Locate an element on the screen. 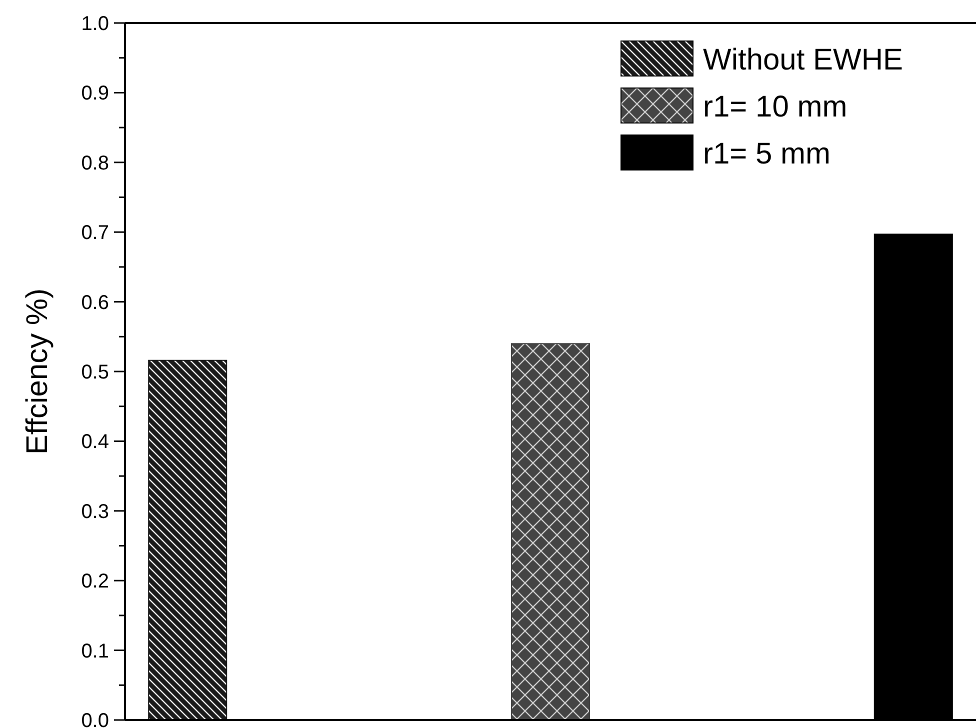 Image resolution: width=978 pixels, height=728 pixels. y-tick-label: 0.5 is located at coordinates (95, 373).